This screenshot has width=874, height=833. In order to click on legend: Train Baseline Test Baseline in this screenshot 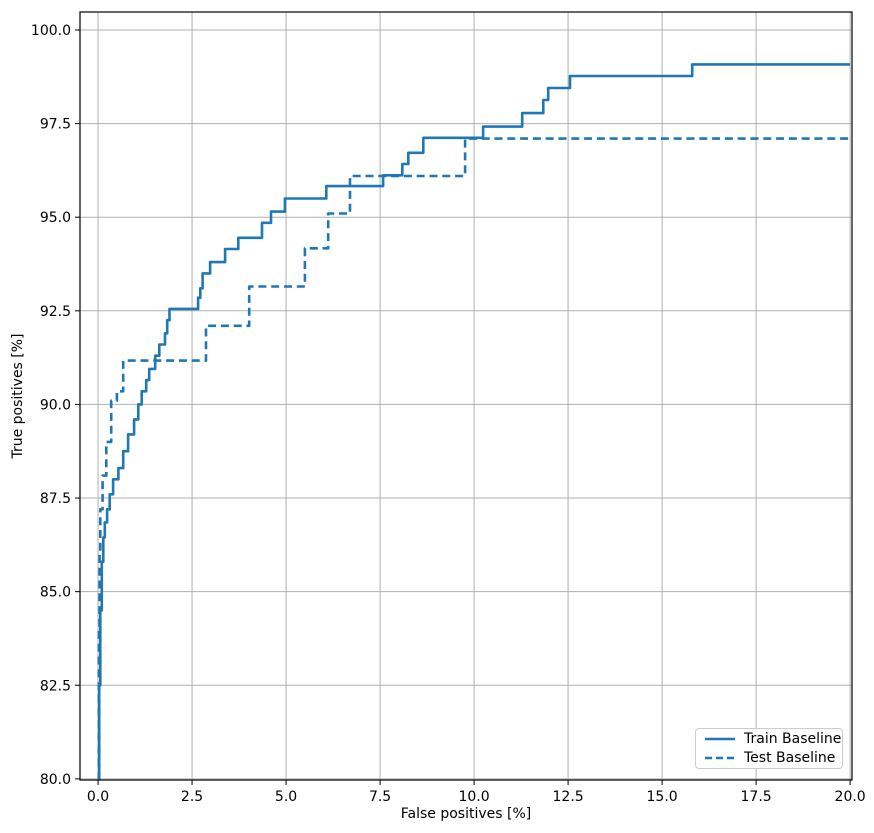, I will do `click(769, 748)`.